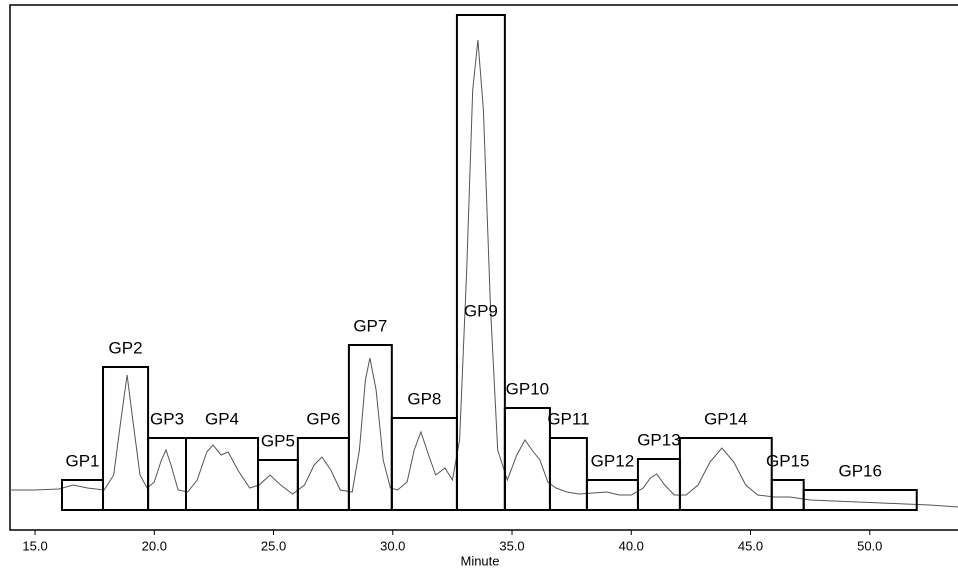 This screenshot has width=958, height=572. I want to click on x-tick-label: 45.0, so click(750, 545).